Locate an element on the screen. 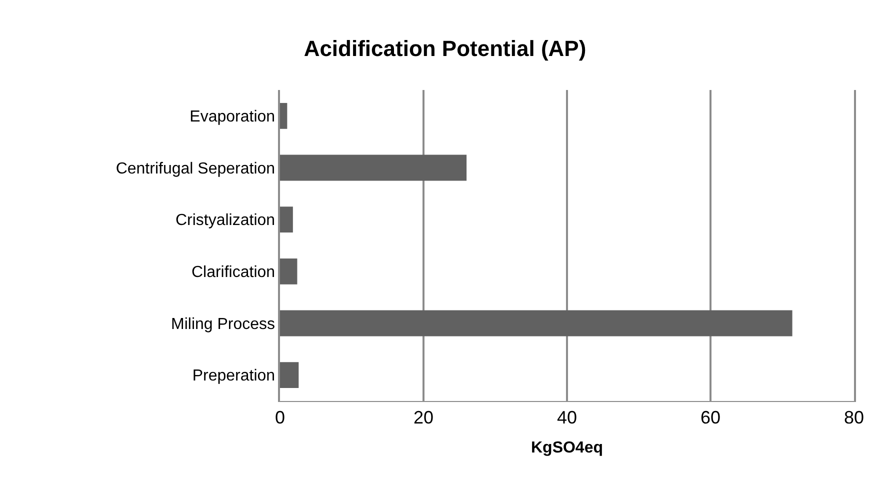 The width and height of the screenshot is (890, 481). x-tick-label: 60 is located at coordinates (710, 418).